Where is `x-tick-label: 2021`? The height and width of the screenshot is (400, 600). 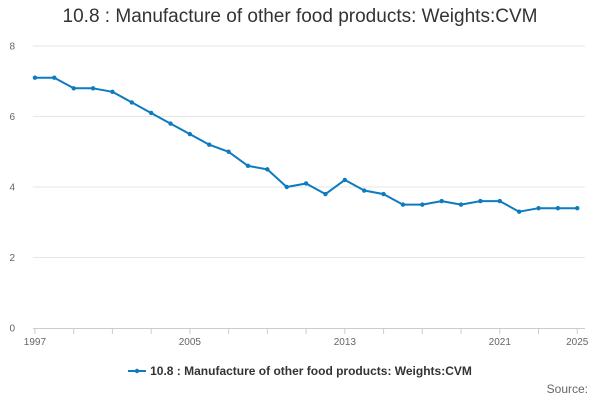
x-tick-label: 2021 is located at coordinates (500, 342).